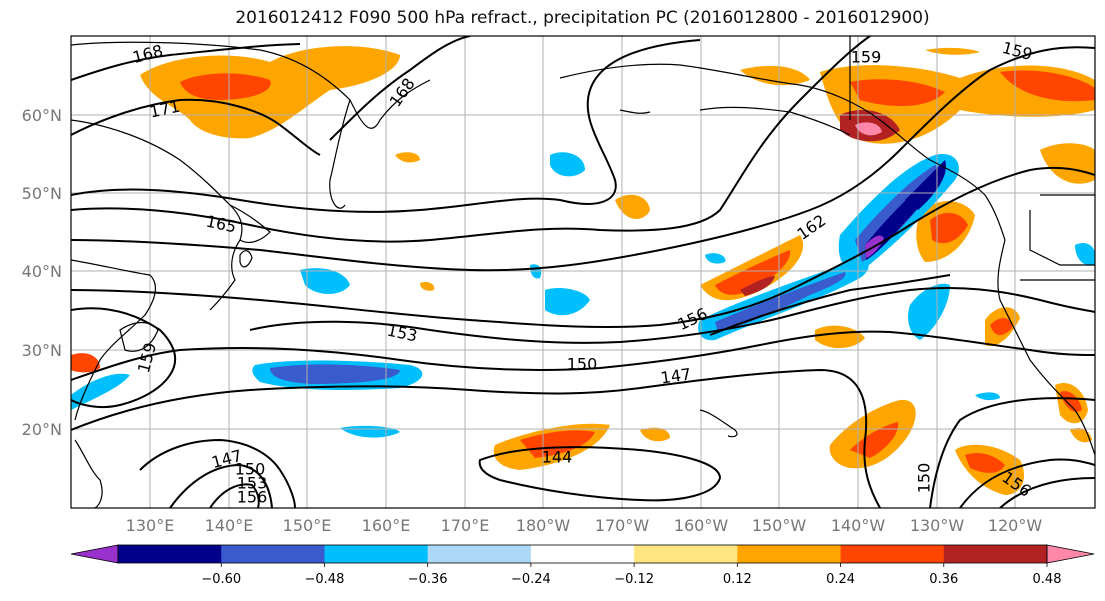 The image size is (1105, 601). Describe the element at coordinates (866, 57) in the screenshot. I see `contour-label: 159` at that location.